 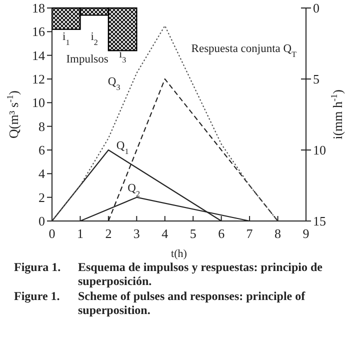 I want to click on x-tick-label: 6, so click(x=222, y=233).